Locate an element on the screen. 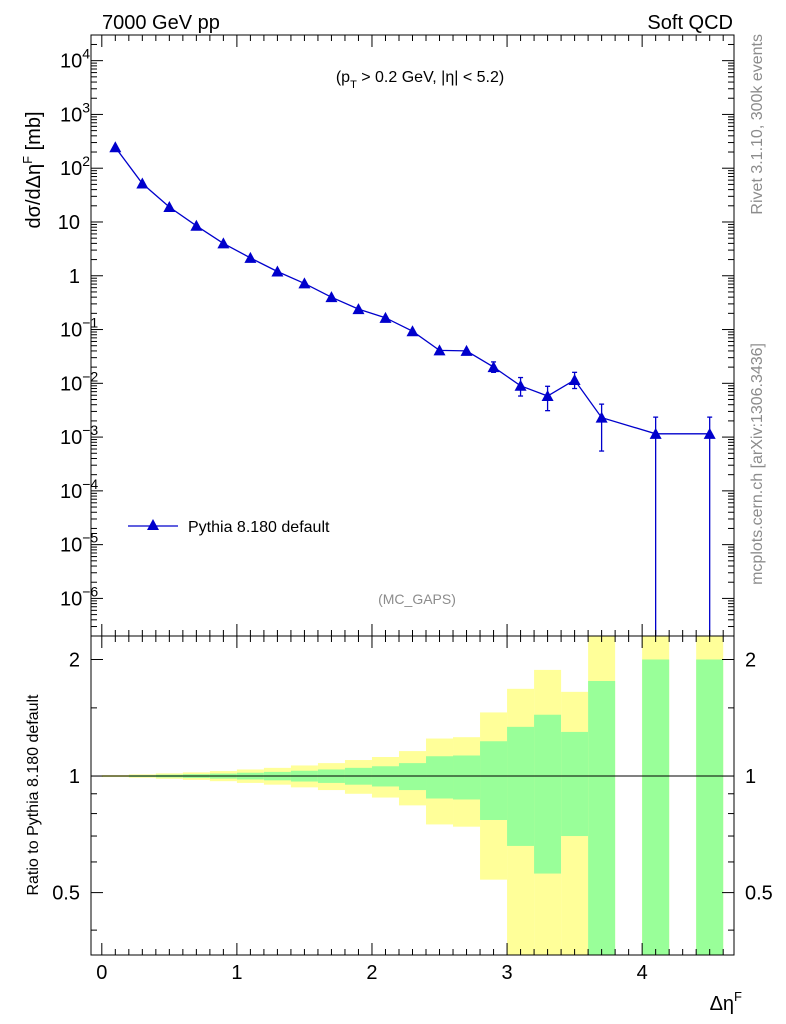  ratio-y-label: Ratio to Pythia 8.180 default is located at coordinates (33, 795).